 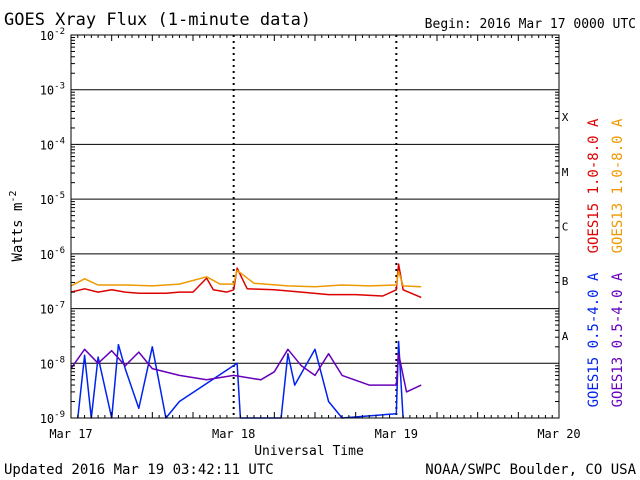 I want to click on chart-title: GOES Xray Flux (1-minute data), so click(x=157, y=20).